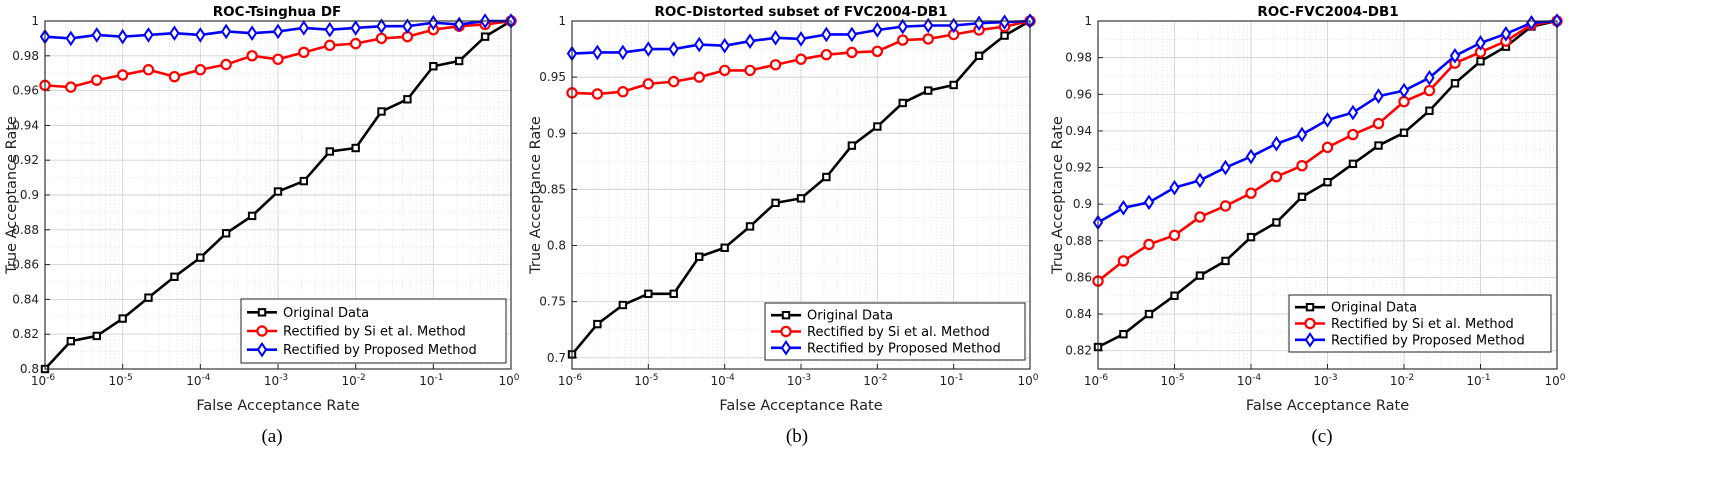 The height and width of the screenshot is (486, 1712). Describe the element at coordinates (1428, 340) in the screenshot. I see `legend-label: Rectified by Proposed Method` at that location.